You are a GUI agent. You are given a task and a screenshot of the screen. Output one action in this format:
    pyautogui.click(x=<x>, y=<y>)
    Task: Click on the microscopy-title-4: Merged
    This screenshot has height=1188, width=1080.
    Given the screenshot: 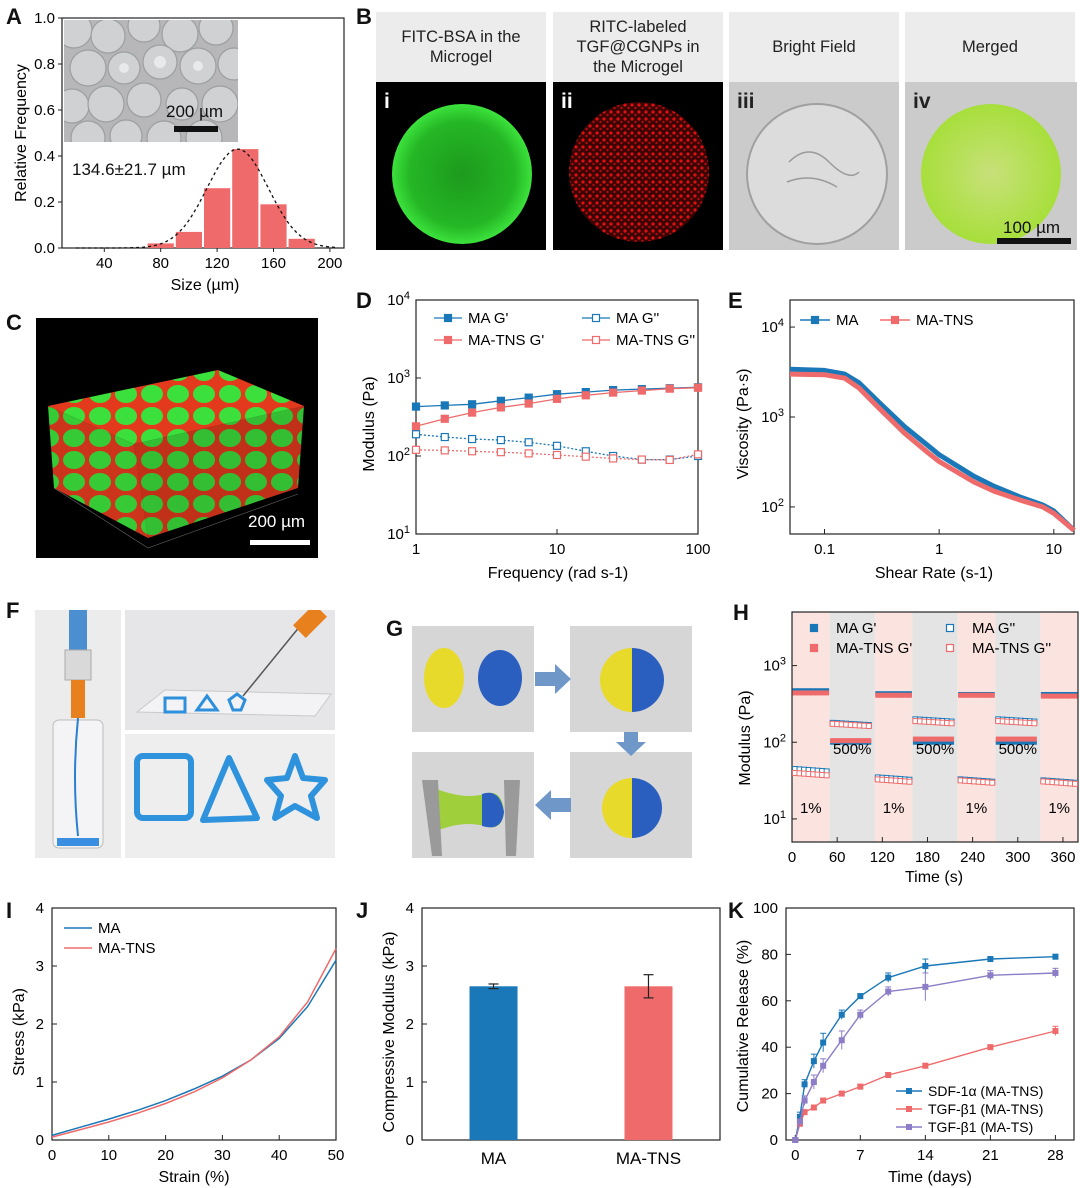 What is the action you would take?
    pyautogui.click(x=990, y=47)
    